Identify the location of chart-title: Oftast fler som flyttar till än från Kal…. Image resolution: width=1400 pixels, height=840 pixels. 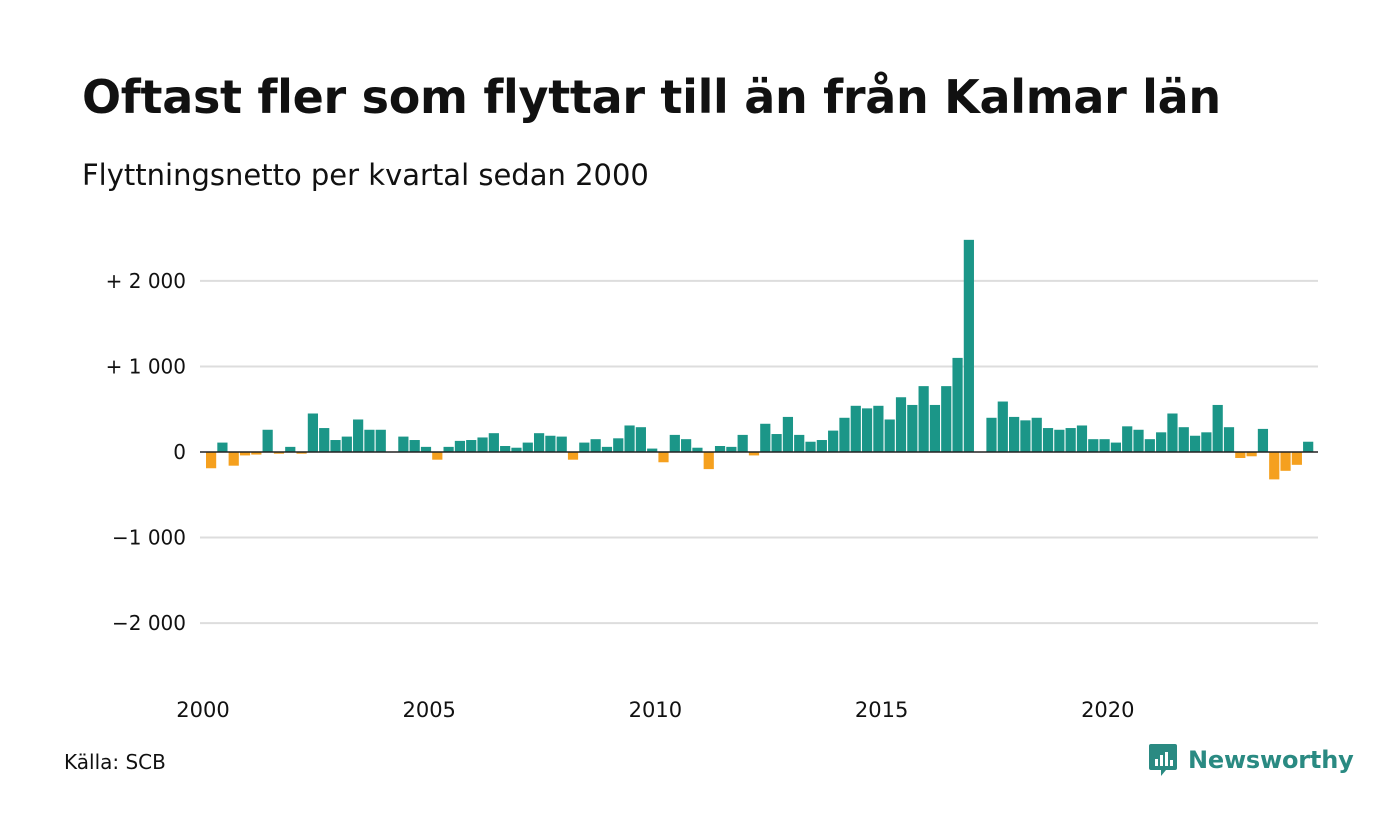
(651, 97).